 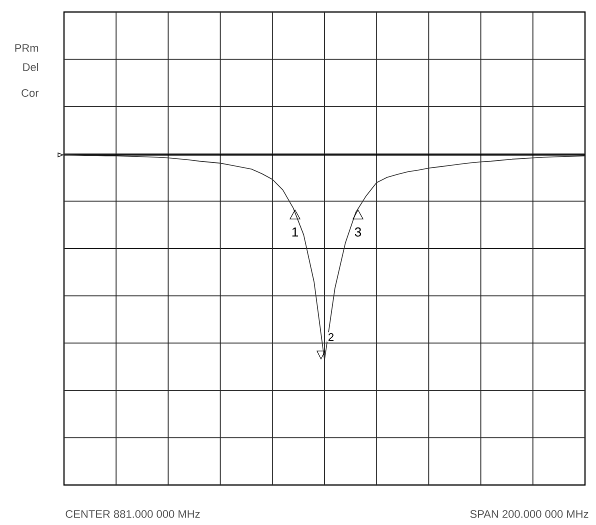 I want to click on annotation: 1, so click(x=295, y=232).